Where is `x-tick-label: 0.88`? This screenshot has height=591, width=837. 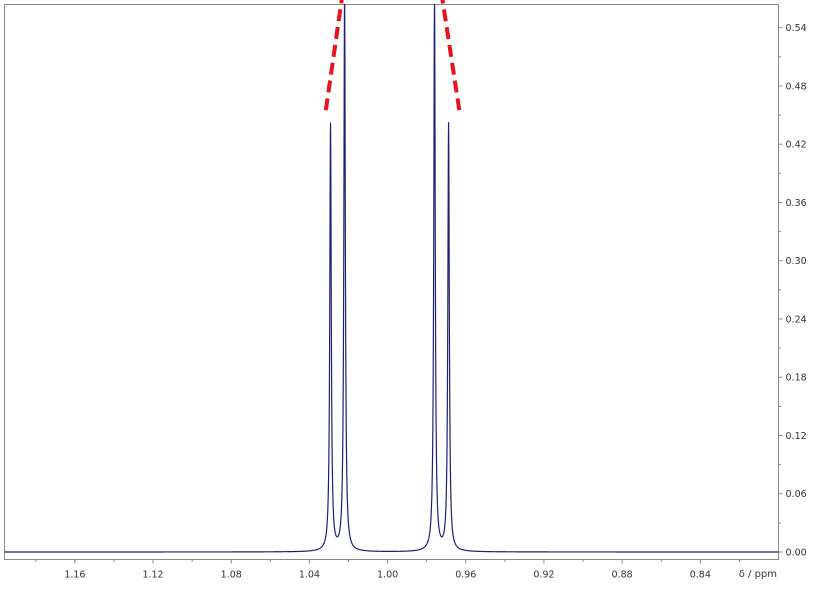
x-tick-label: 0.88 is located at coordinates (622, 575).